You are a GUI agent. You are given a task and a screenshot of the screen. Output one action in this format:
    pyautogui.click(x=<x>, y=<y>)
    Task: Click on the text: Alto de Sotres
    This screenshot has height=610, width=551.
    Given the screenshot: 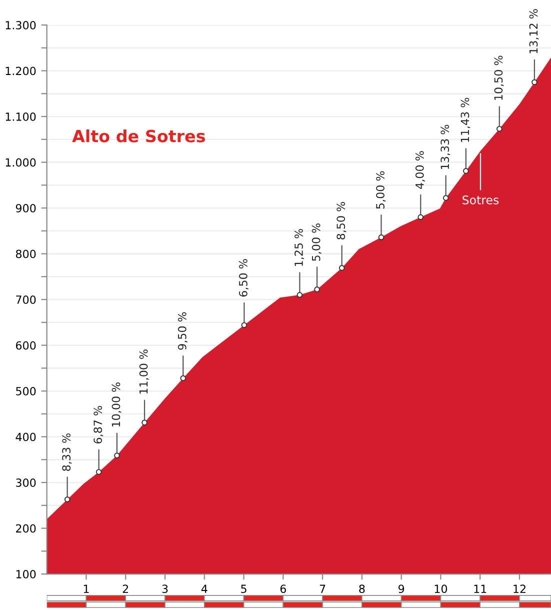 What is the action you would take?
    pyautogui.click(x=138, y=135)
    